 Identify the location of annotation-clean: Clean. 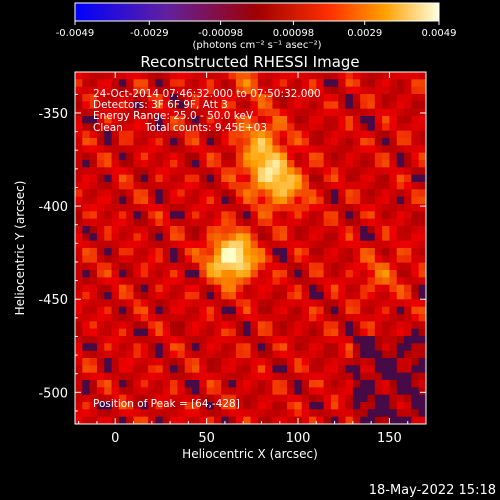
(108, 128).